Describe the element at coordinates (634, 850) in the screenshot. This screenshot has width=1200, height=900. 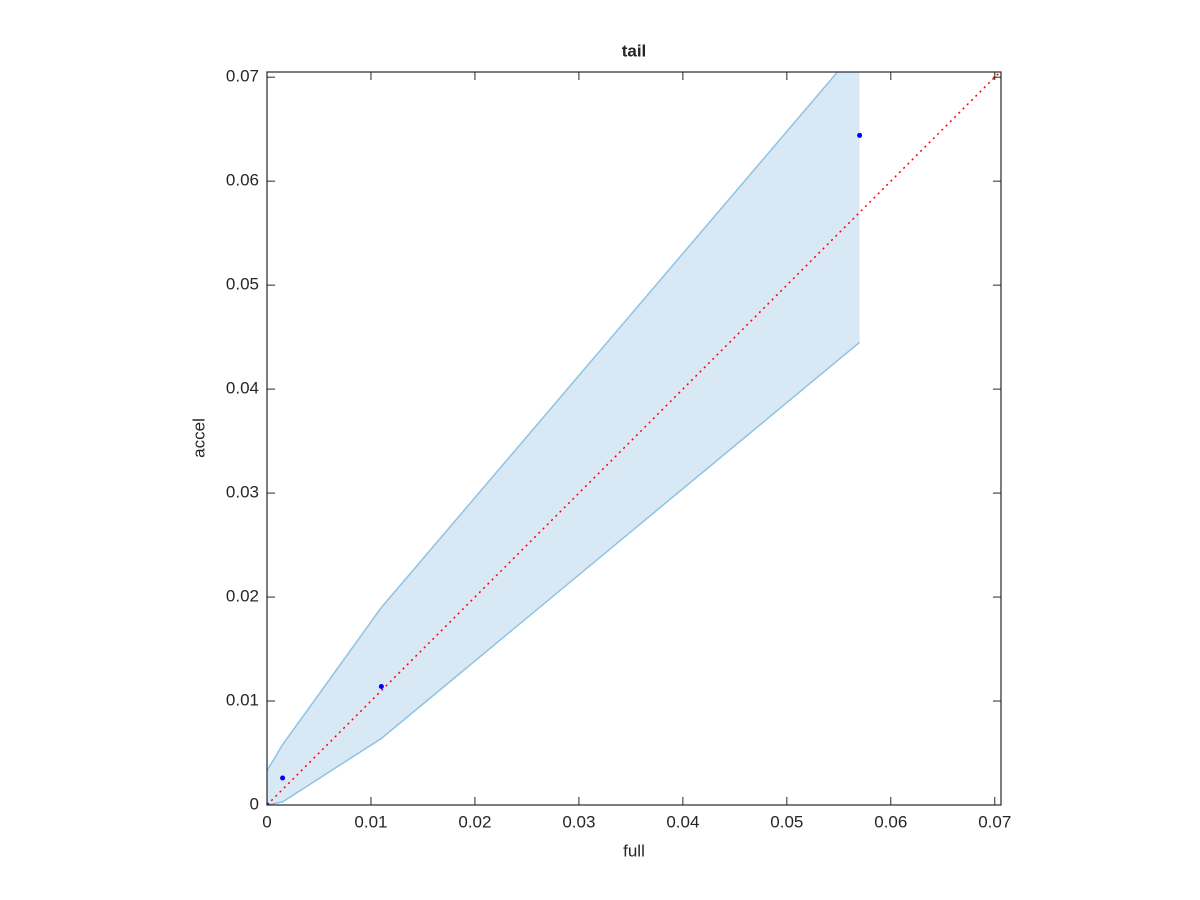
I see `x-axis-label: full` at that location.